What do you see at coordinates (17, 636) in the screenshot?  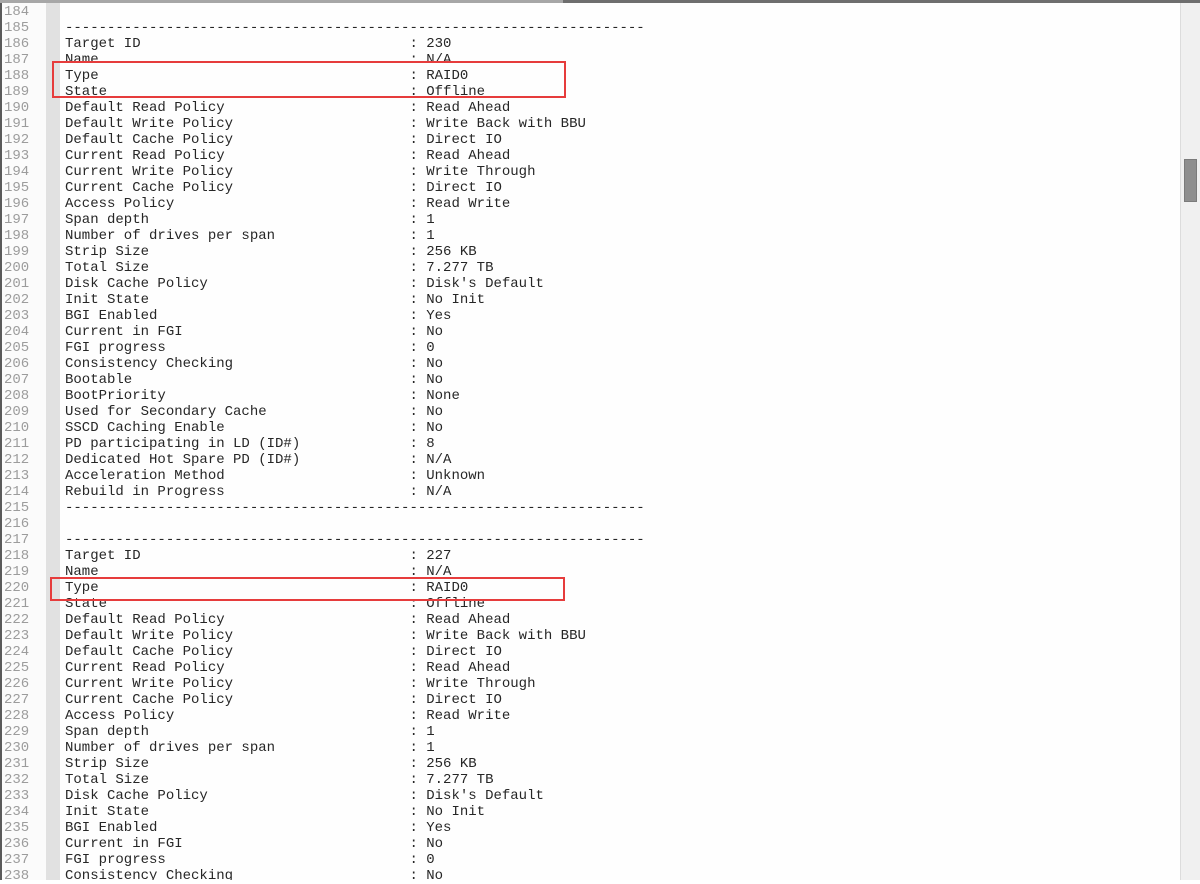 I see `line-number: 223` at bounding box center [17, 636].